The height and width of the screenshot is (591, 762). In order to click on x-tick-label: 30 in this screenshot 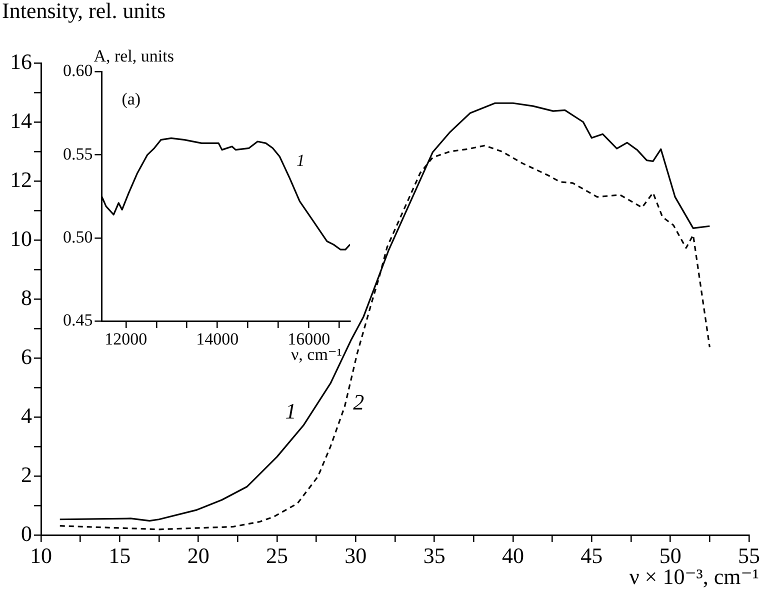, I will do `click(355, 555)`.